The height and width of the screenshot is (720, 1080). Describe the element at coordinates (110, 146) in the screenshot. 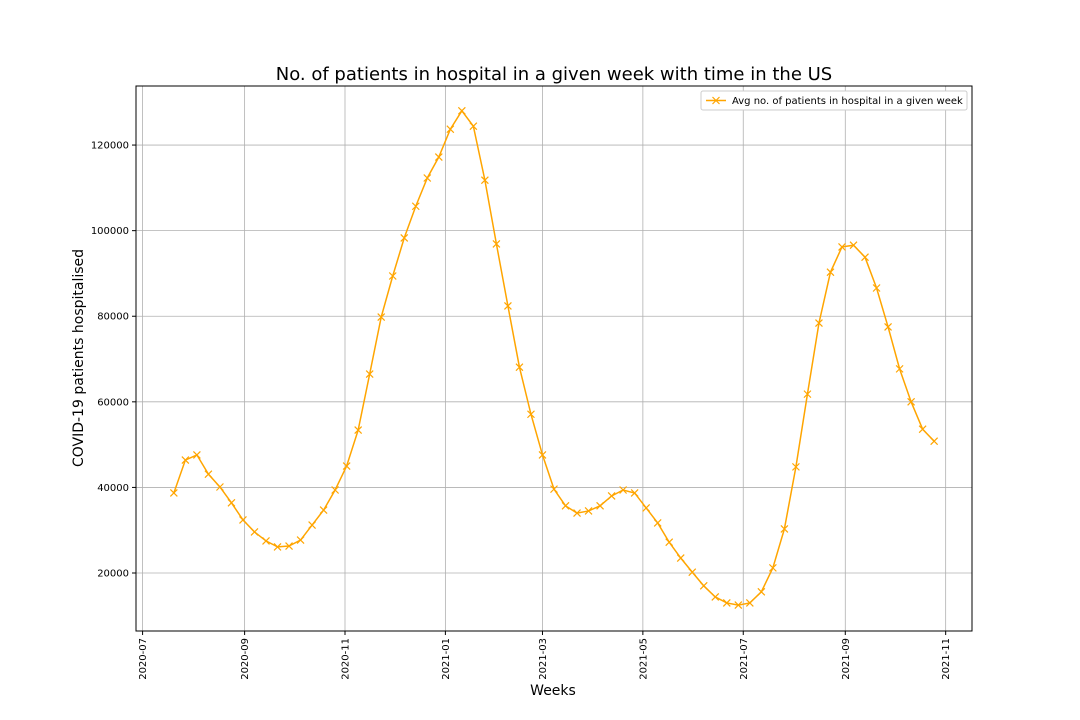

I see `y-tick-label: 120000` at that location.